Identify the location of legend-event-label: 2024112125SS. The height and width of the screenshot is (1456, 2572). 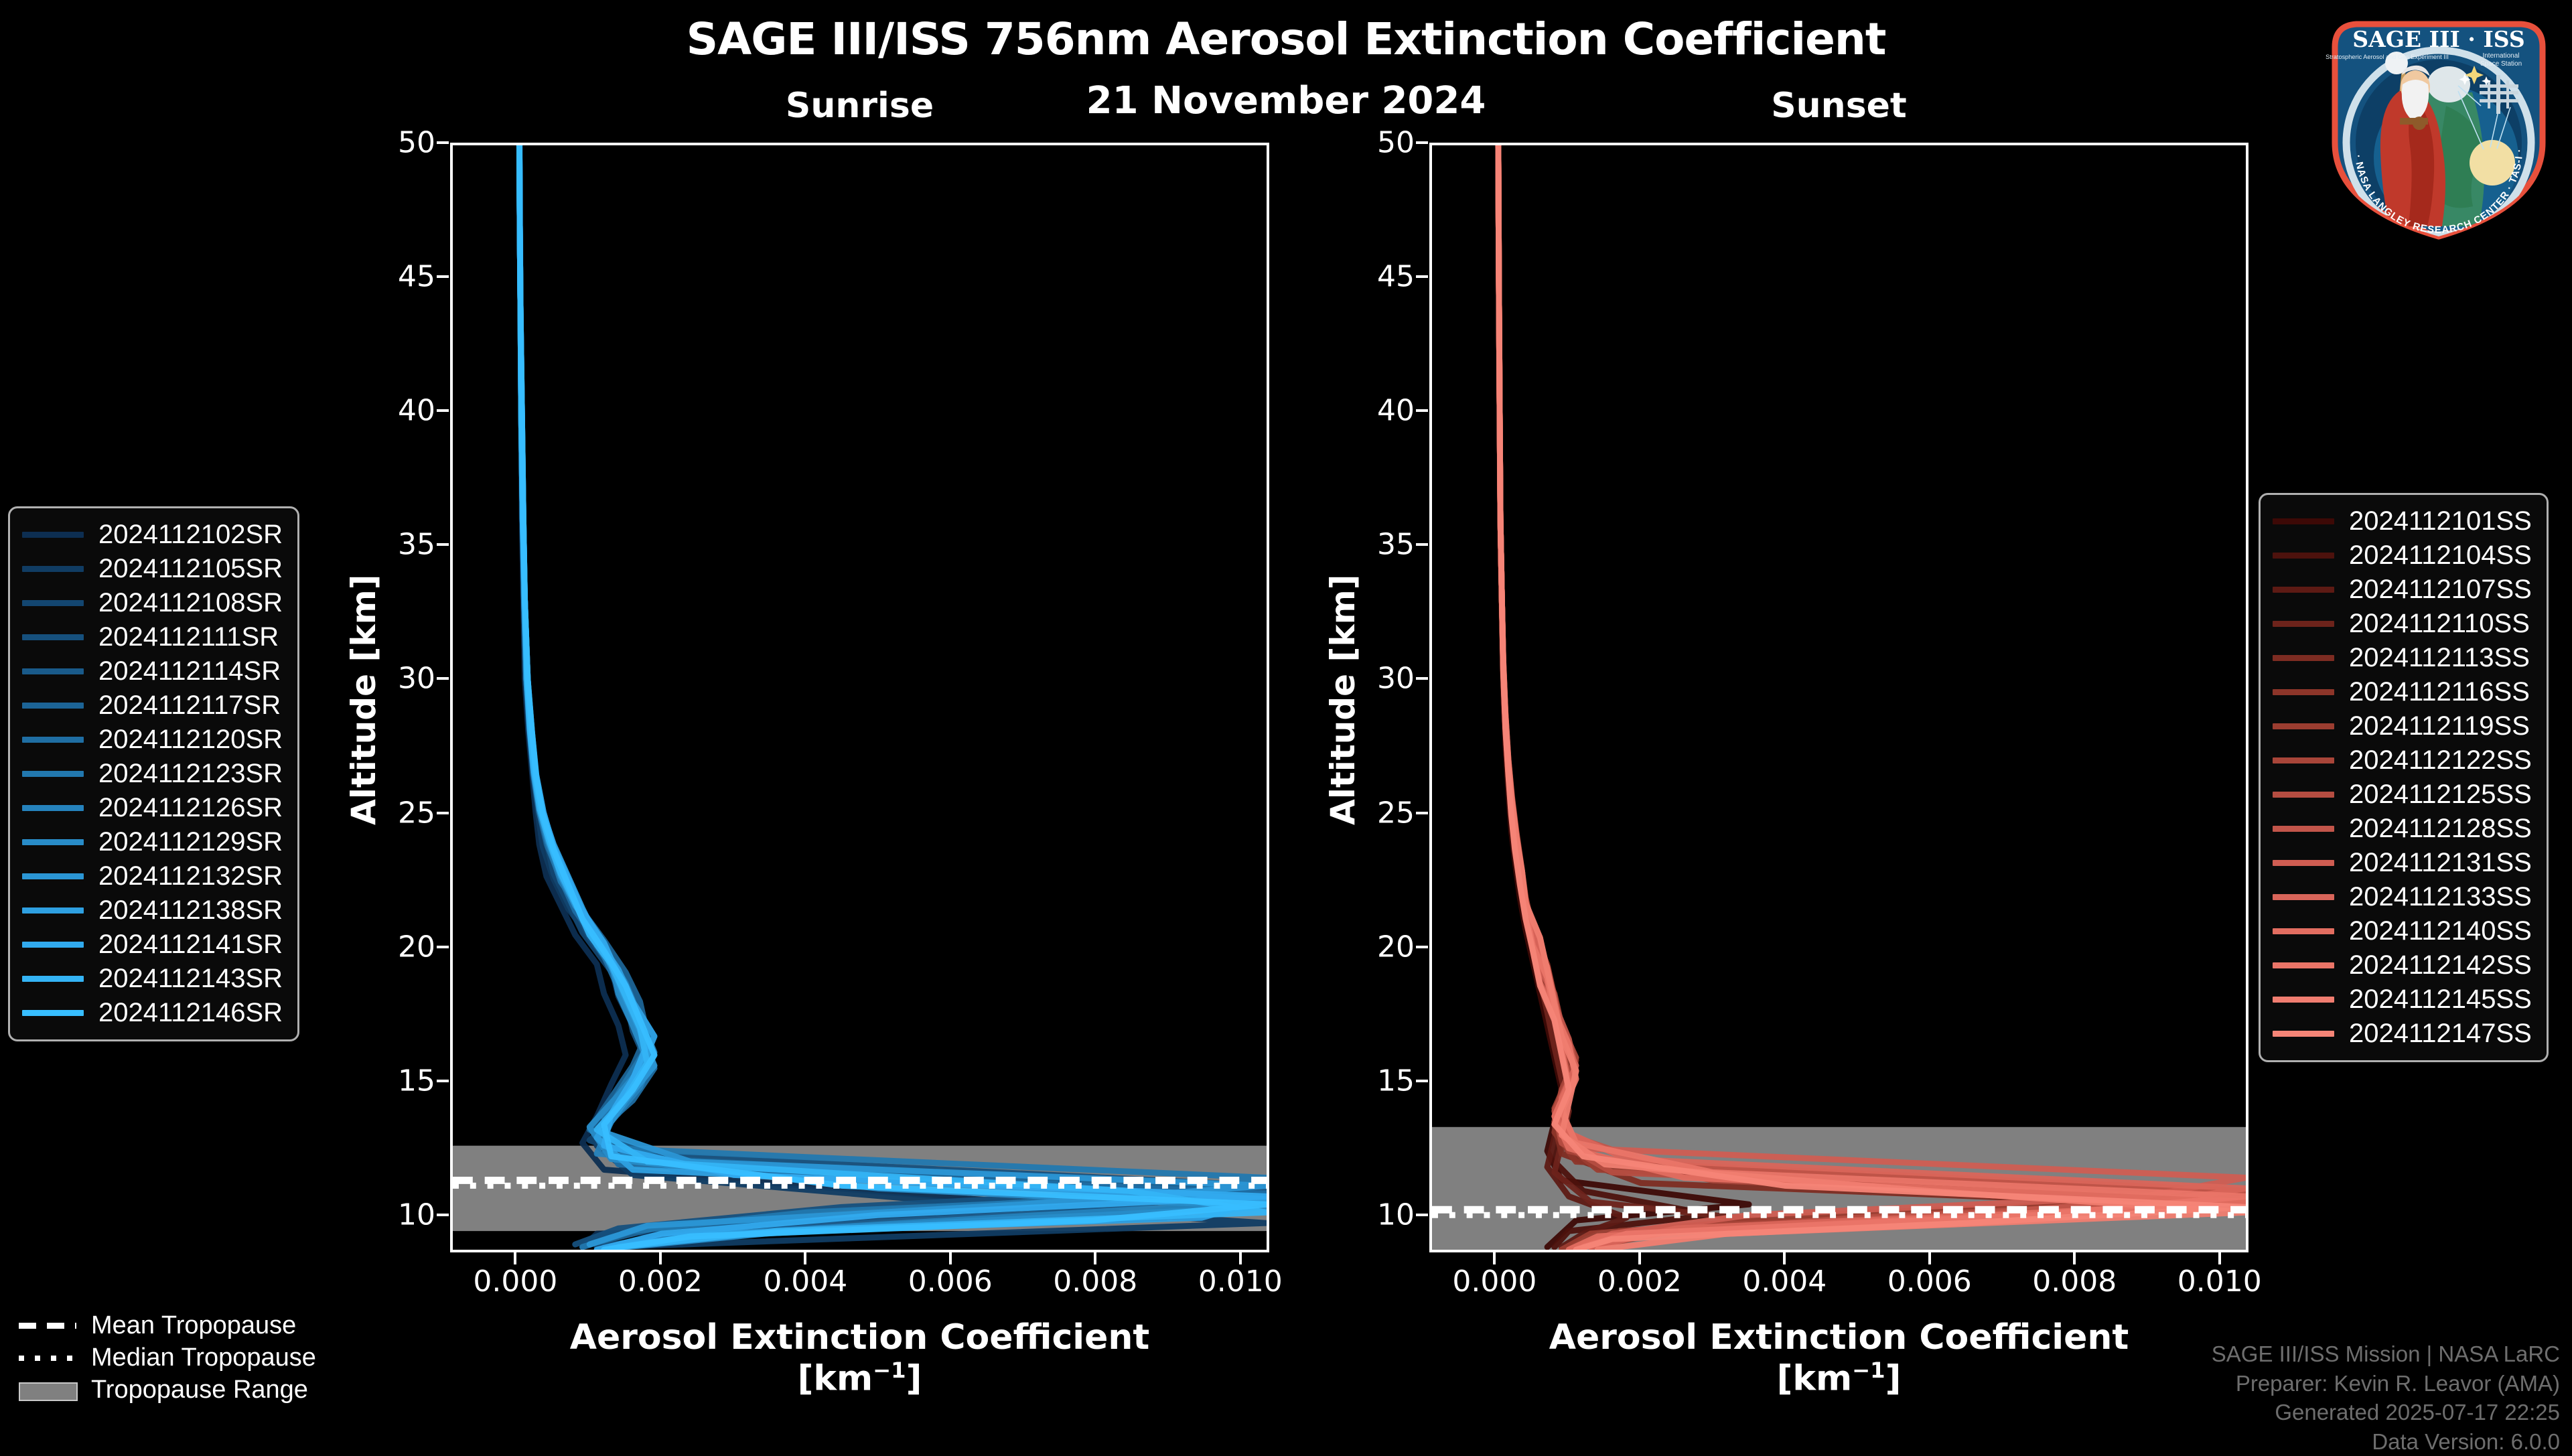
(2440, 794).